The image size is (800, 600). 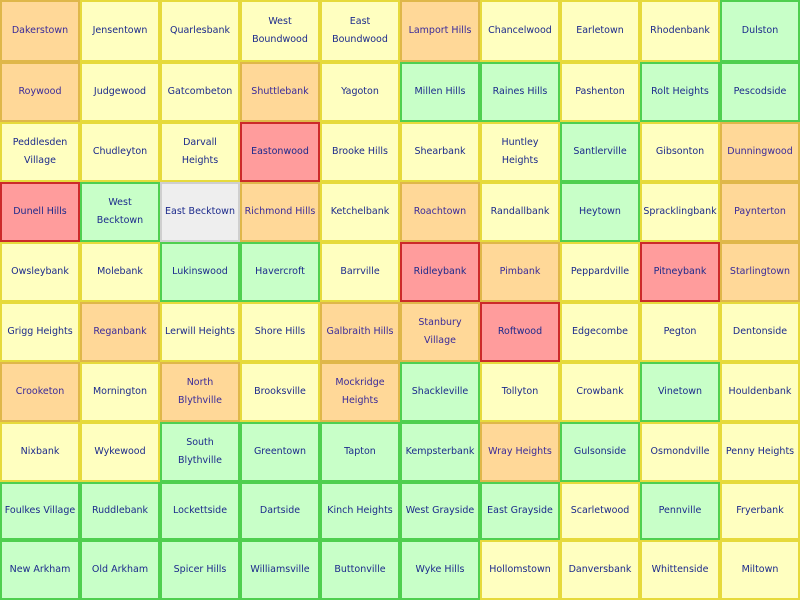 What do you see at coordinates (600, 152) in the screenshot?
I see `suburb-cell: Santlerville` at bounding box center [600, 152].